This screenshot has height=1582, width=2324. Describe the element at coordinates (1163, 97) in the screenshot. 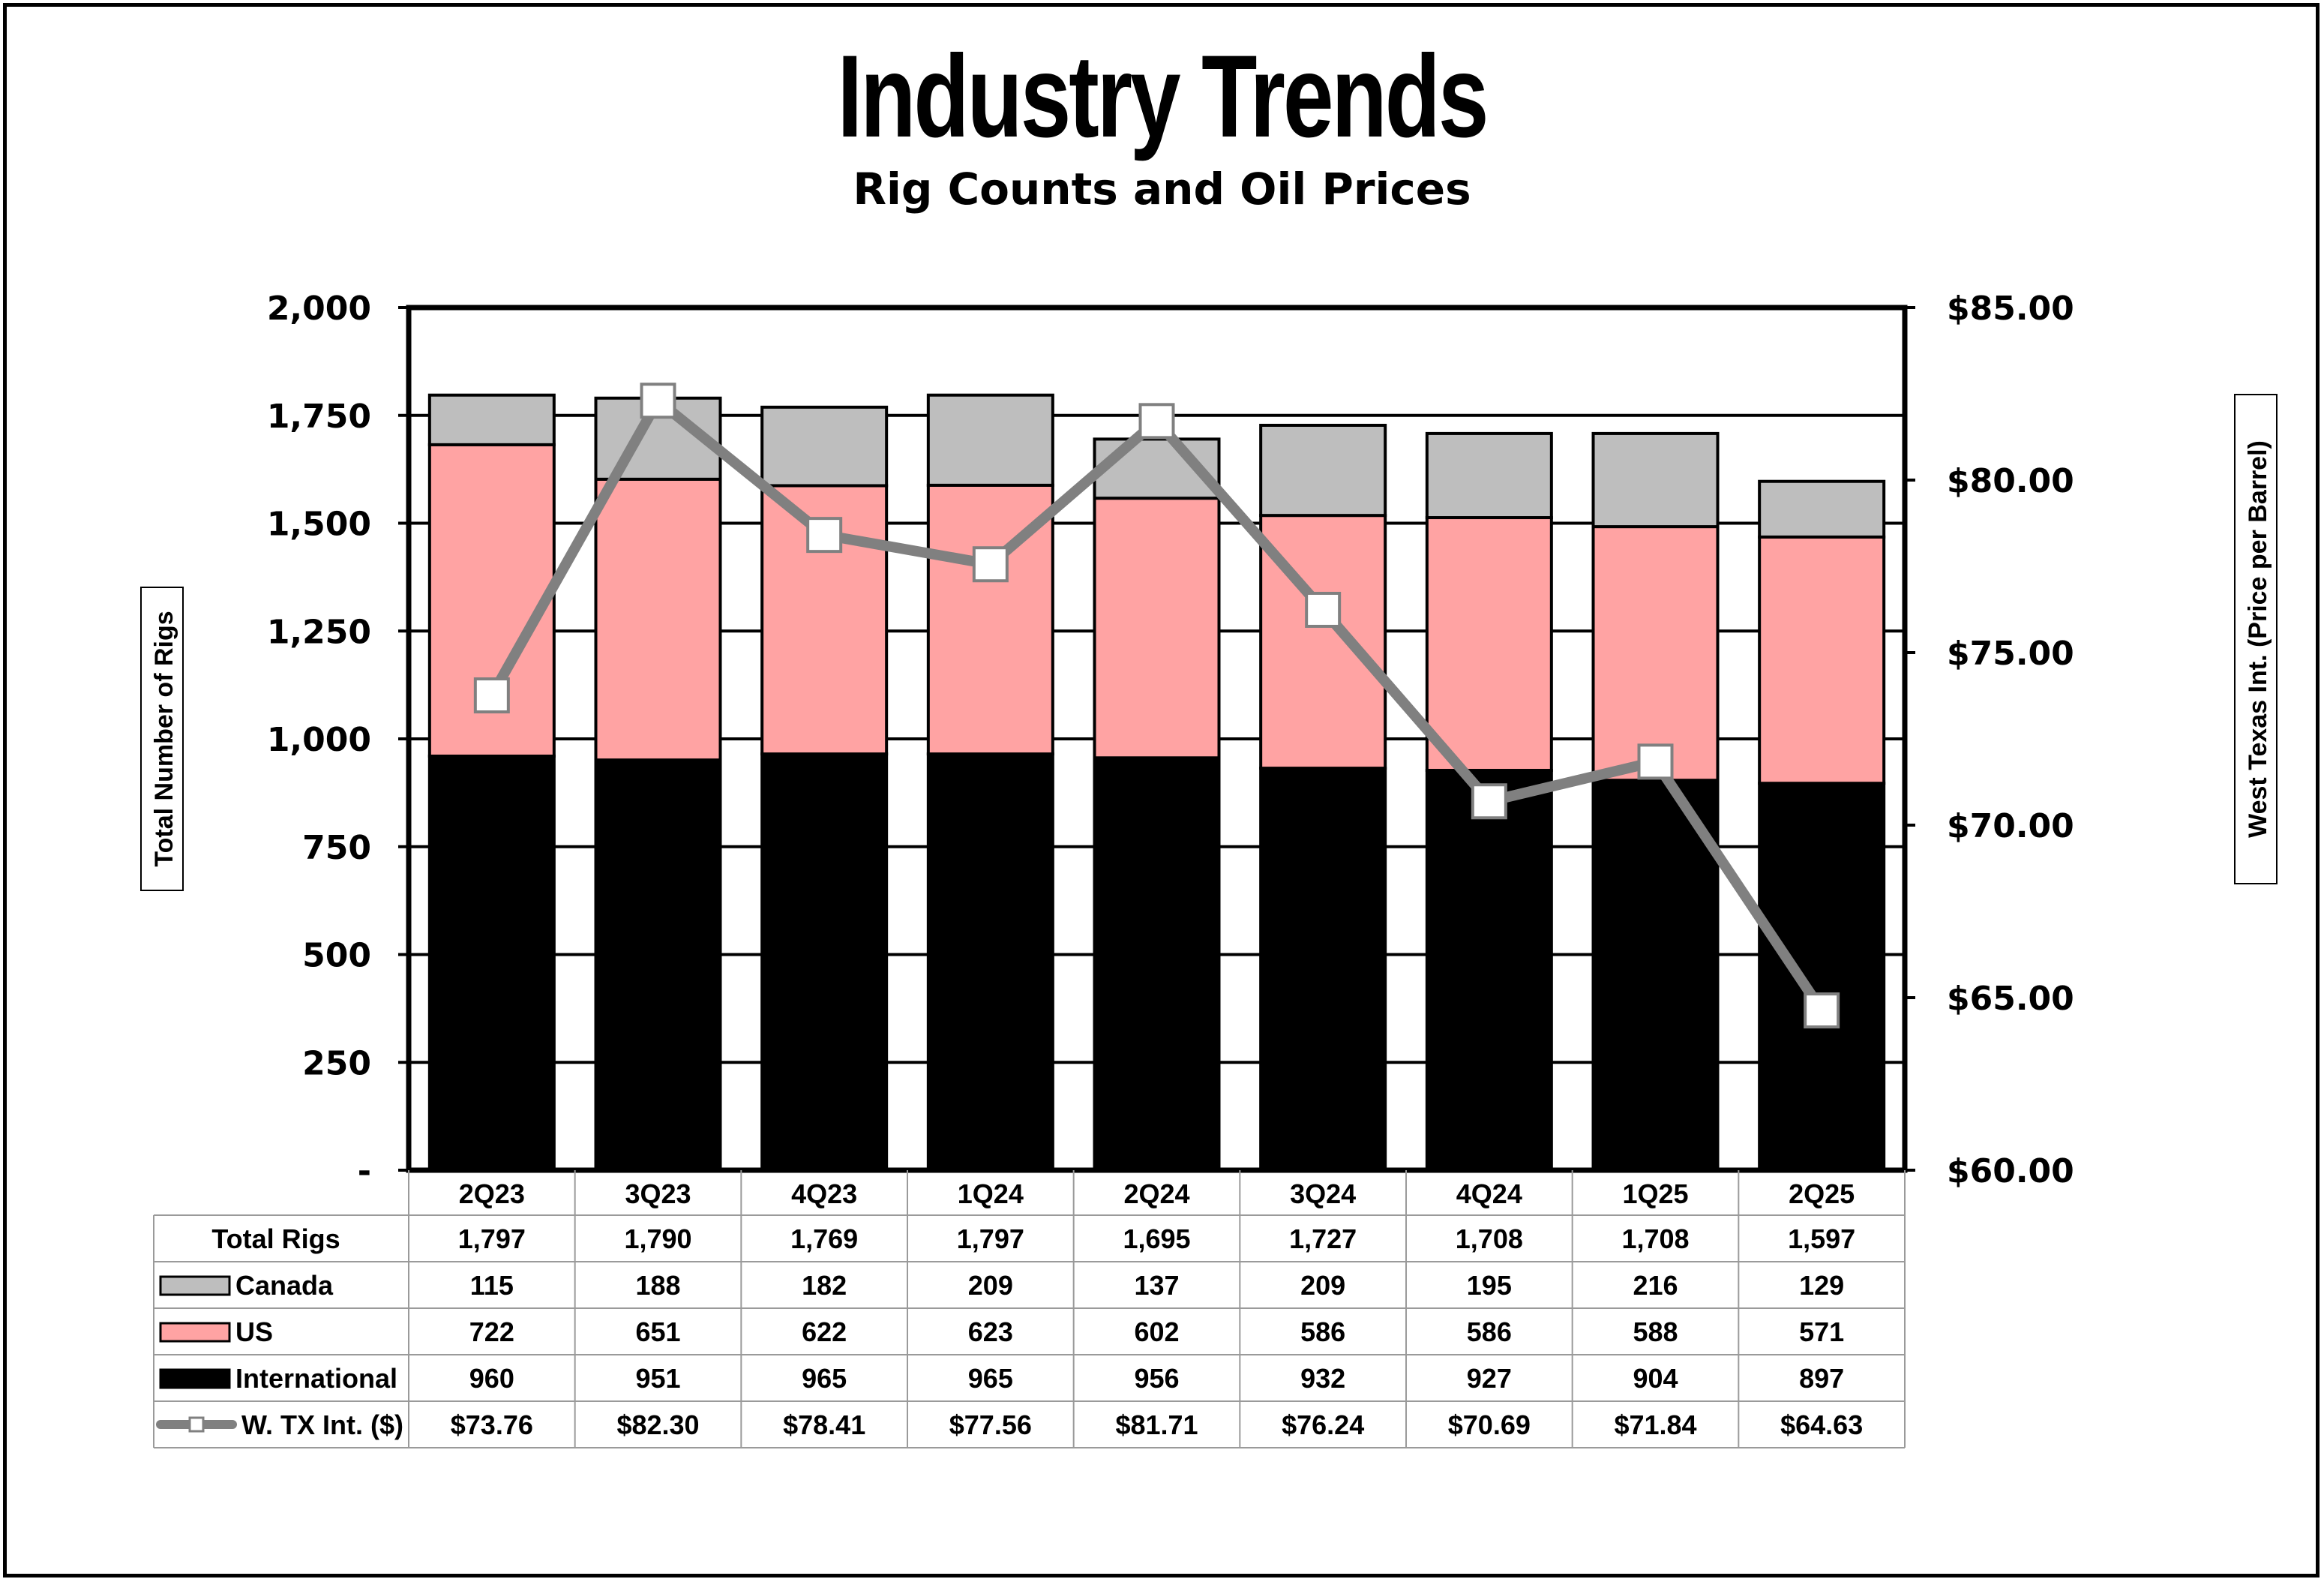

I see `chart-title: Industry Trends` at that location.